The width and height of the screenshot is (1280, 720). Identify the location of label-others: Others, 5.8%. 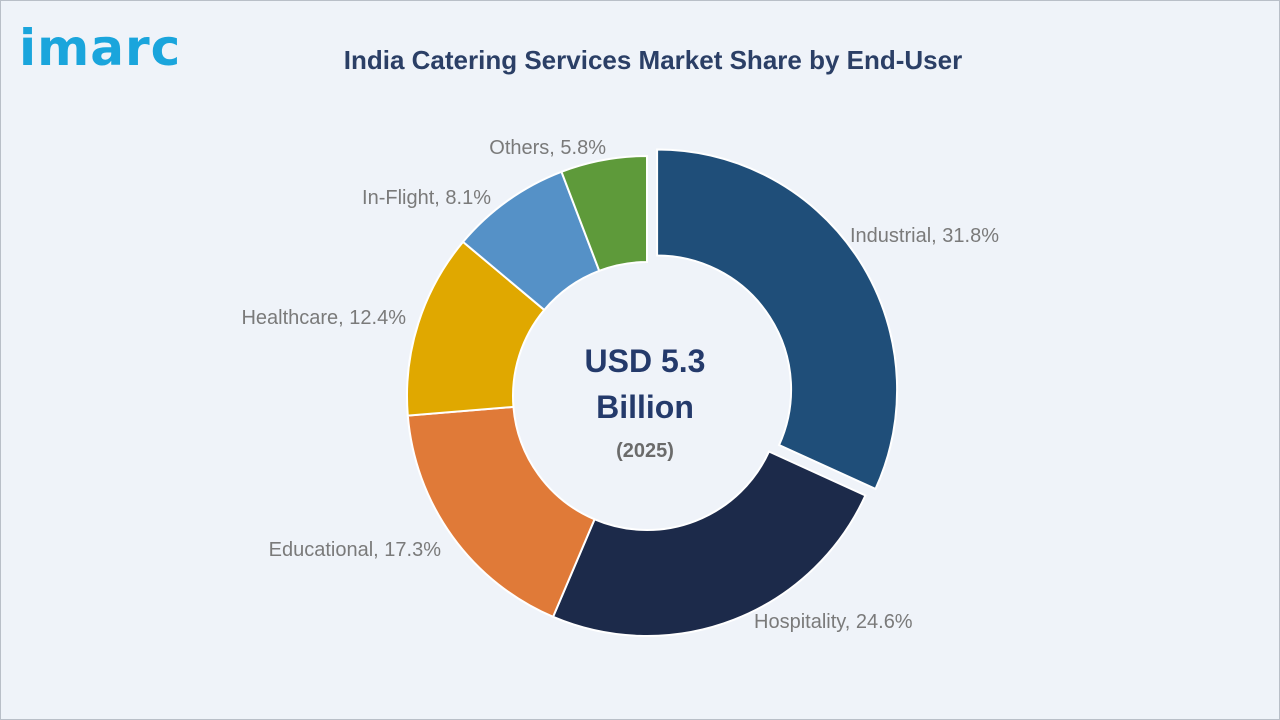
(547, 148).